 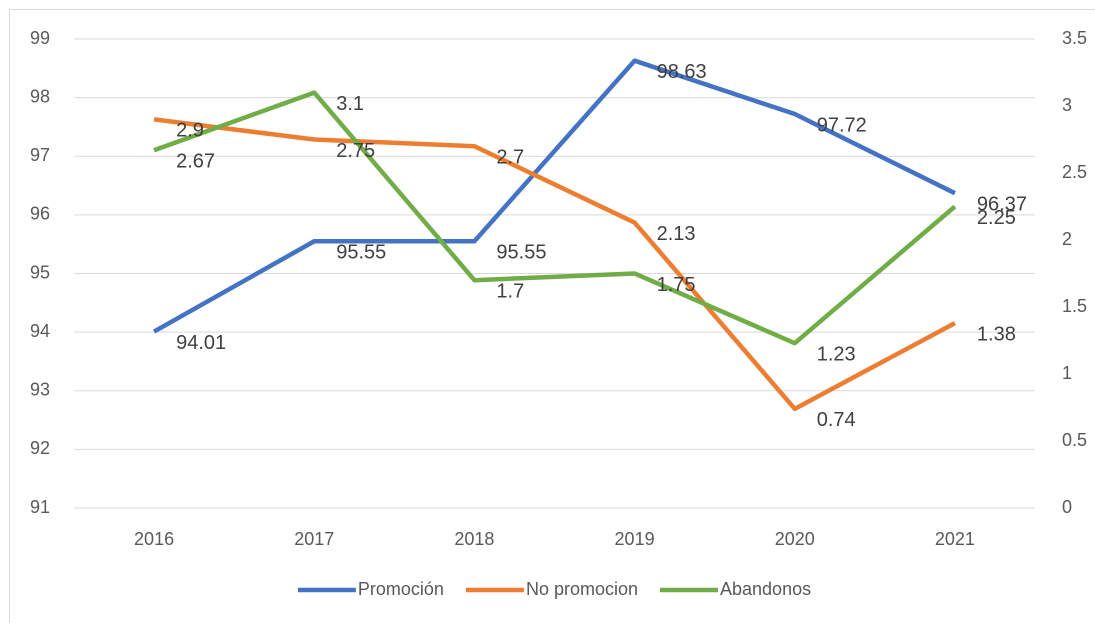 What do you see at coordinates (510, 291) in the screenshot?
I see `data-label: 1.7` at bounding box center [510, 291].